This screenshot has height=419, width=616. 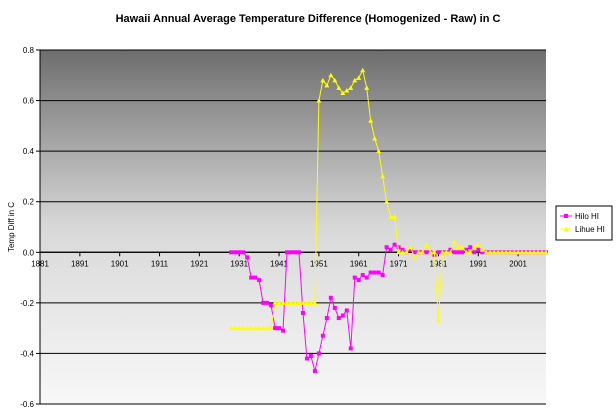 What do you see at coordinates (399, 263) in the screenshot?
I see `x-tick-label: 1971` at bounding box center [399, 263].